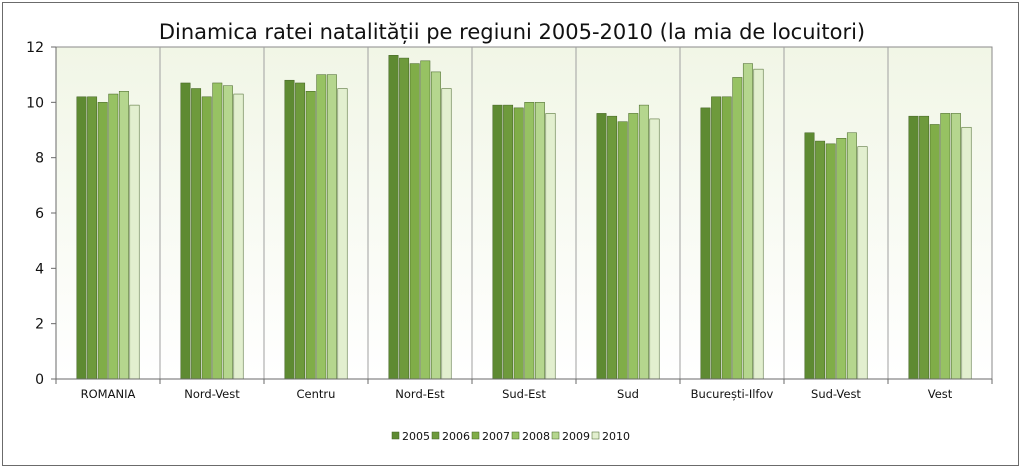 This screenshot has width=1023, height=470. What do you see at coordinates (35, 48) in the screenshot?
I see `y-tick-label: 12` at bounding box center [35, 48].